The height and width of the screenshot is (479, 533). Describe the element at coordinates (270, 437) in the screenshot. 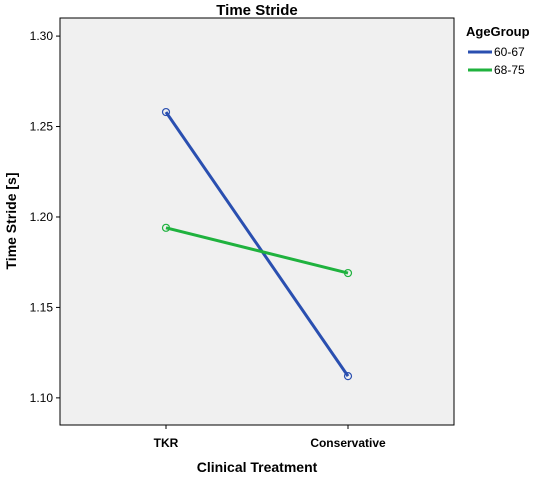

I see `x-axis-ticks: TKR Conservative` at that location.